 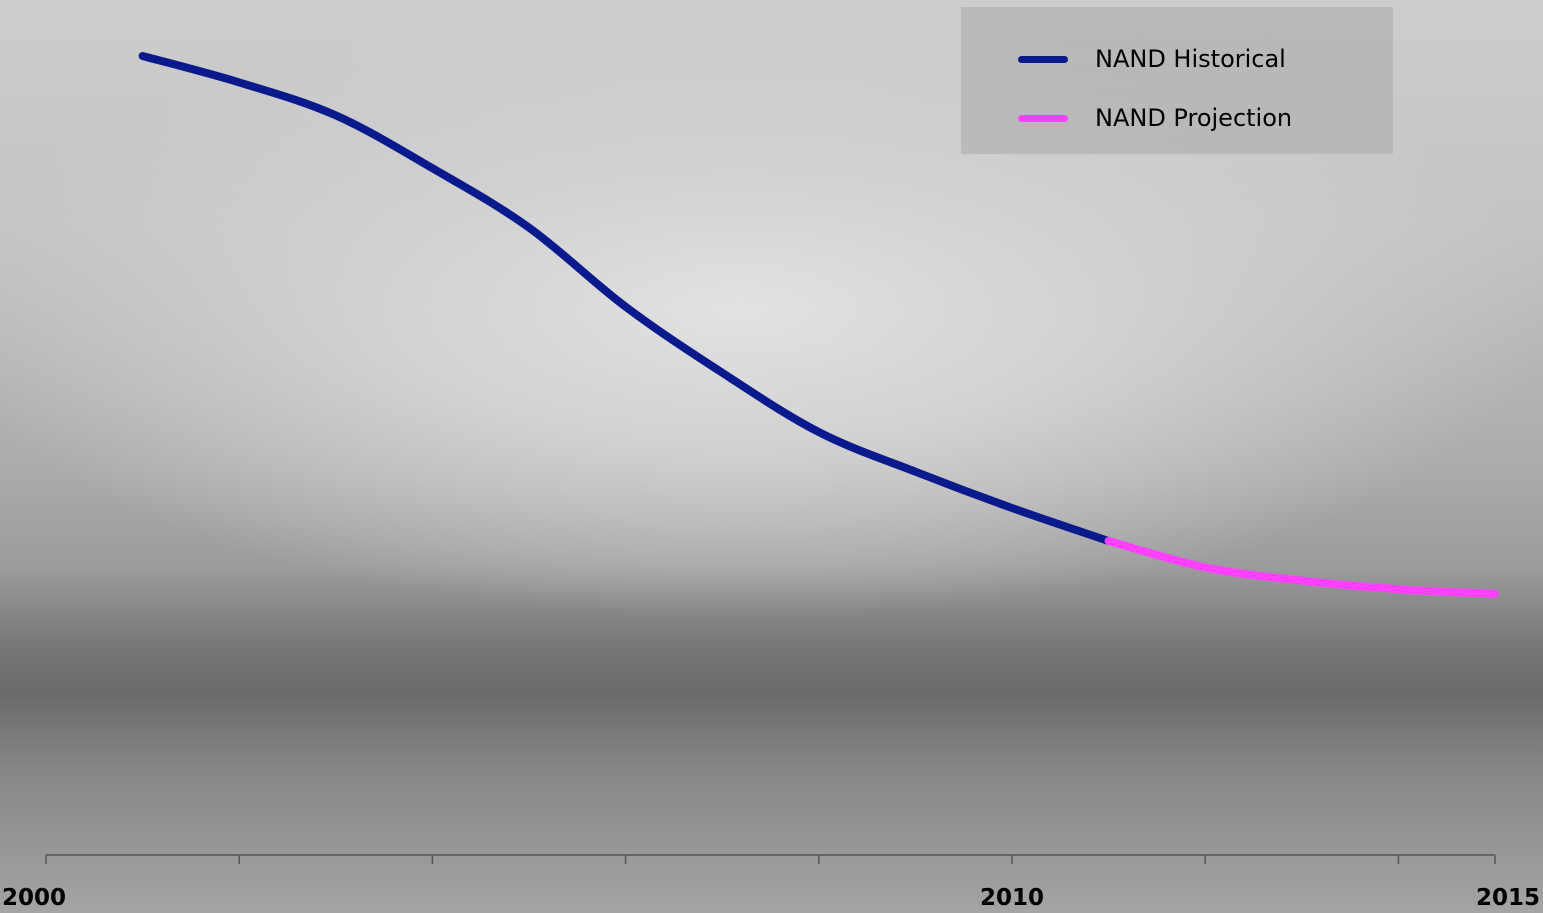 What do you see at coordinates (770, 859) in the screenshot?
I see `x-axis` at bounding box center [770, 859].